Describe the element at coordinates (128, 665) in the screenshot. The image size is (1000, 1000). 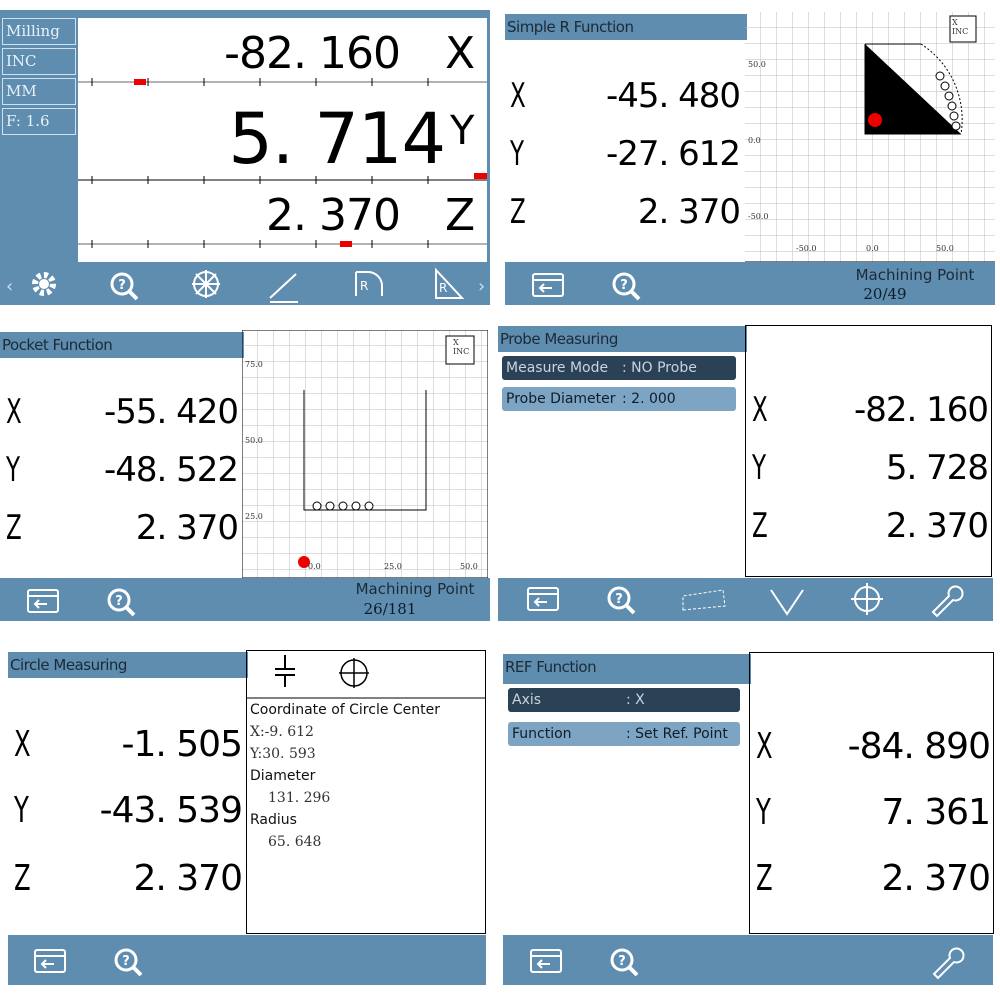
I see `screen-title: Circle Measuring` at that location.